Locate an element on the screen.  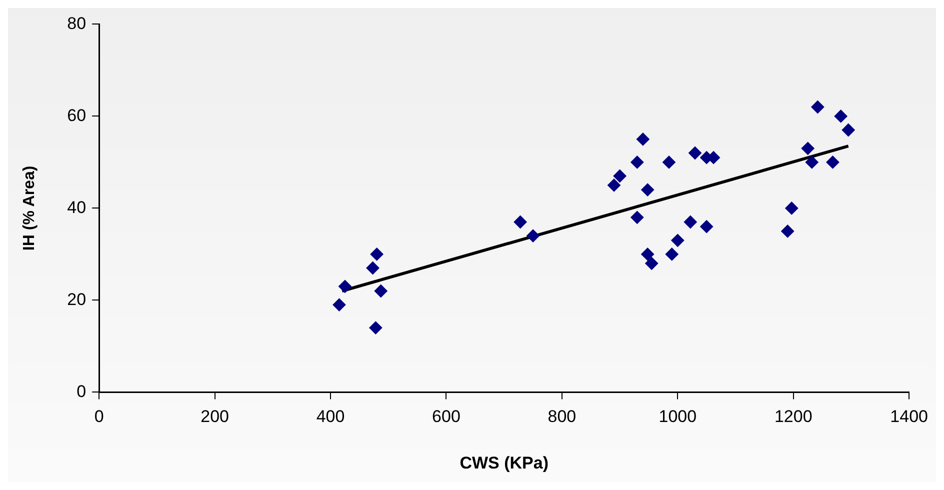
x-tick-label: 1200 is located at coordinates (793, 416).